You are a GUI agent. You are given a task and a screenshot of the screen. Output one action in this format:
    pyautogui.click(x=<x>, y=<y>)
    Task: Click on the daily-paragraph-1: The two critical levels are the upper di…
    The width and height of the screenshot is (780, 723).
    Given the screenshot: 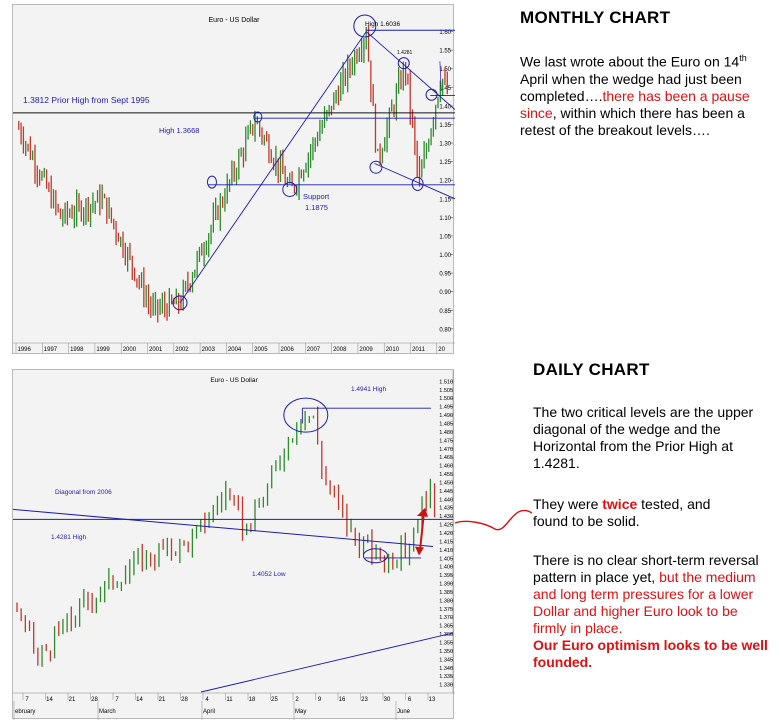 What is the action you would take?
    pyautogui.click(x=643, y=437)
    